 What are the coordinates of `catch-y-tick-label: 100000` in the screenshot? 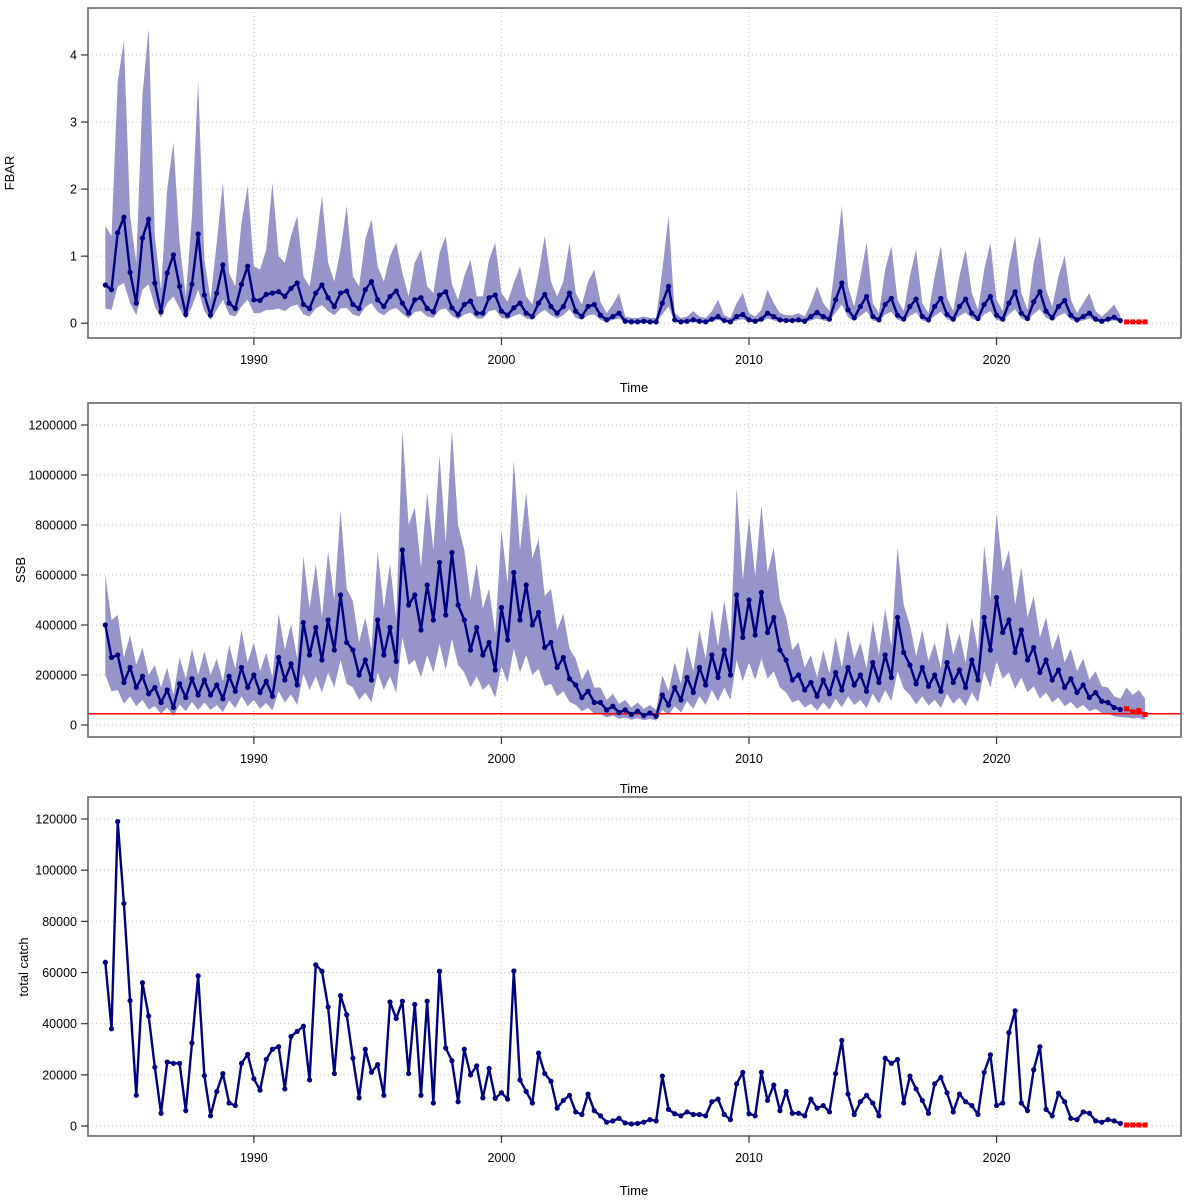 It's located at (56, 871).